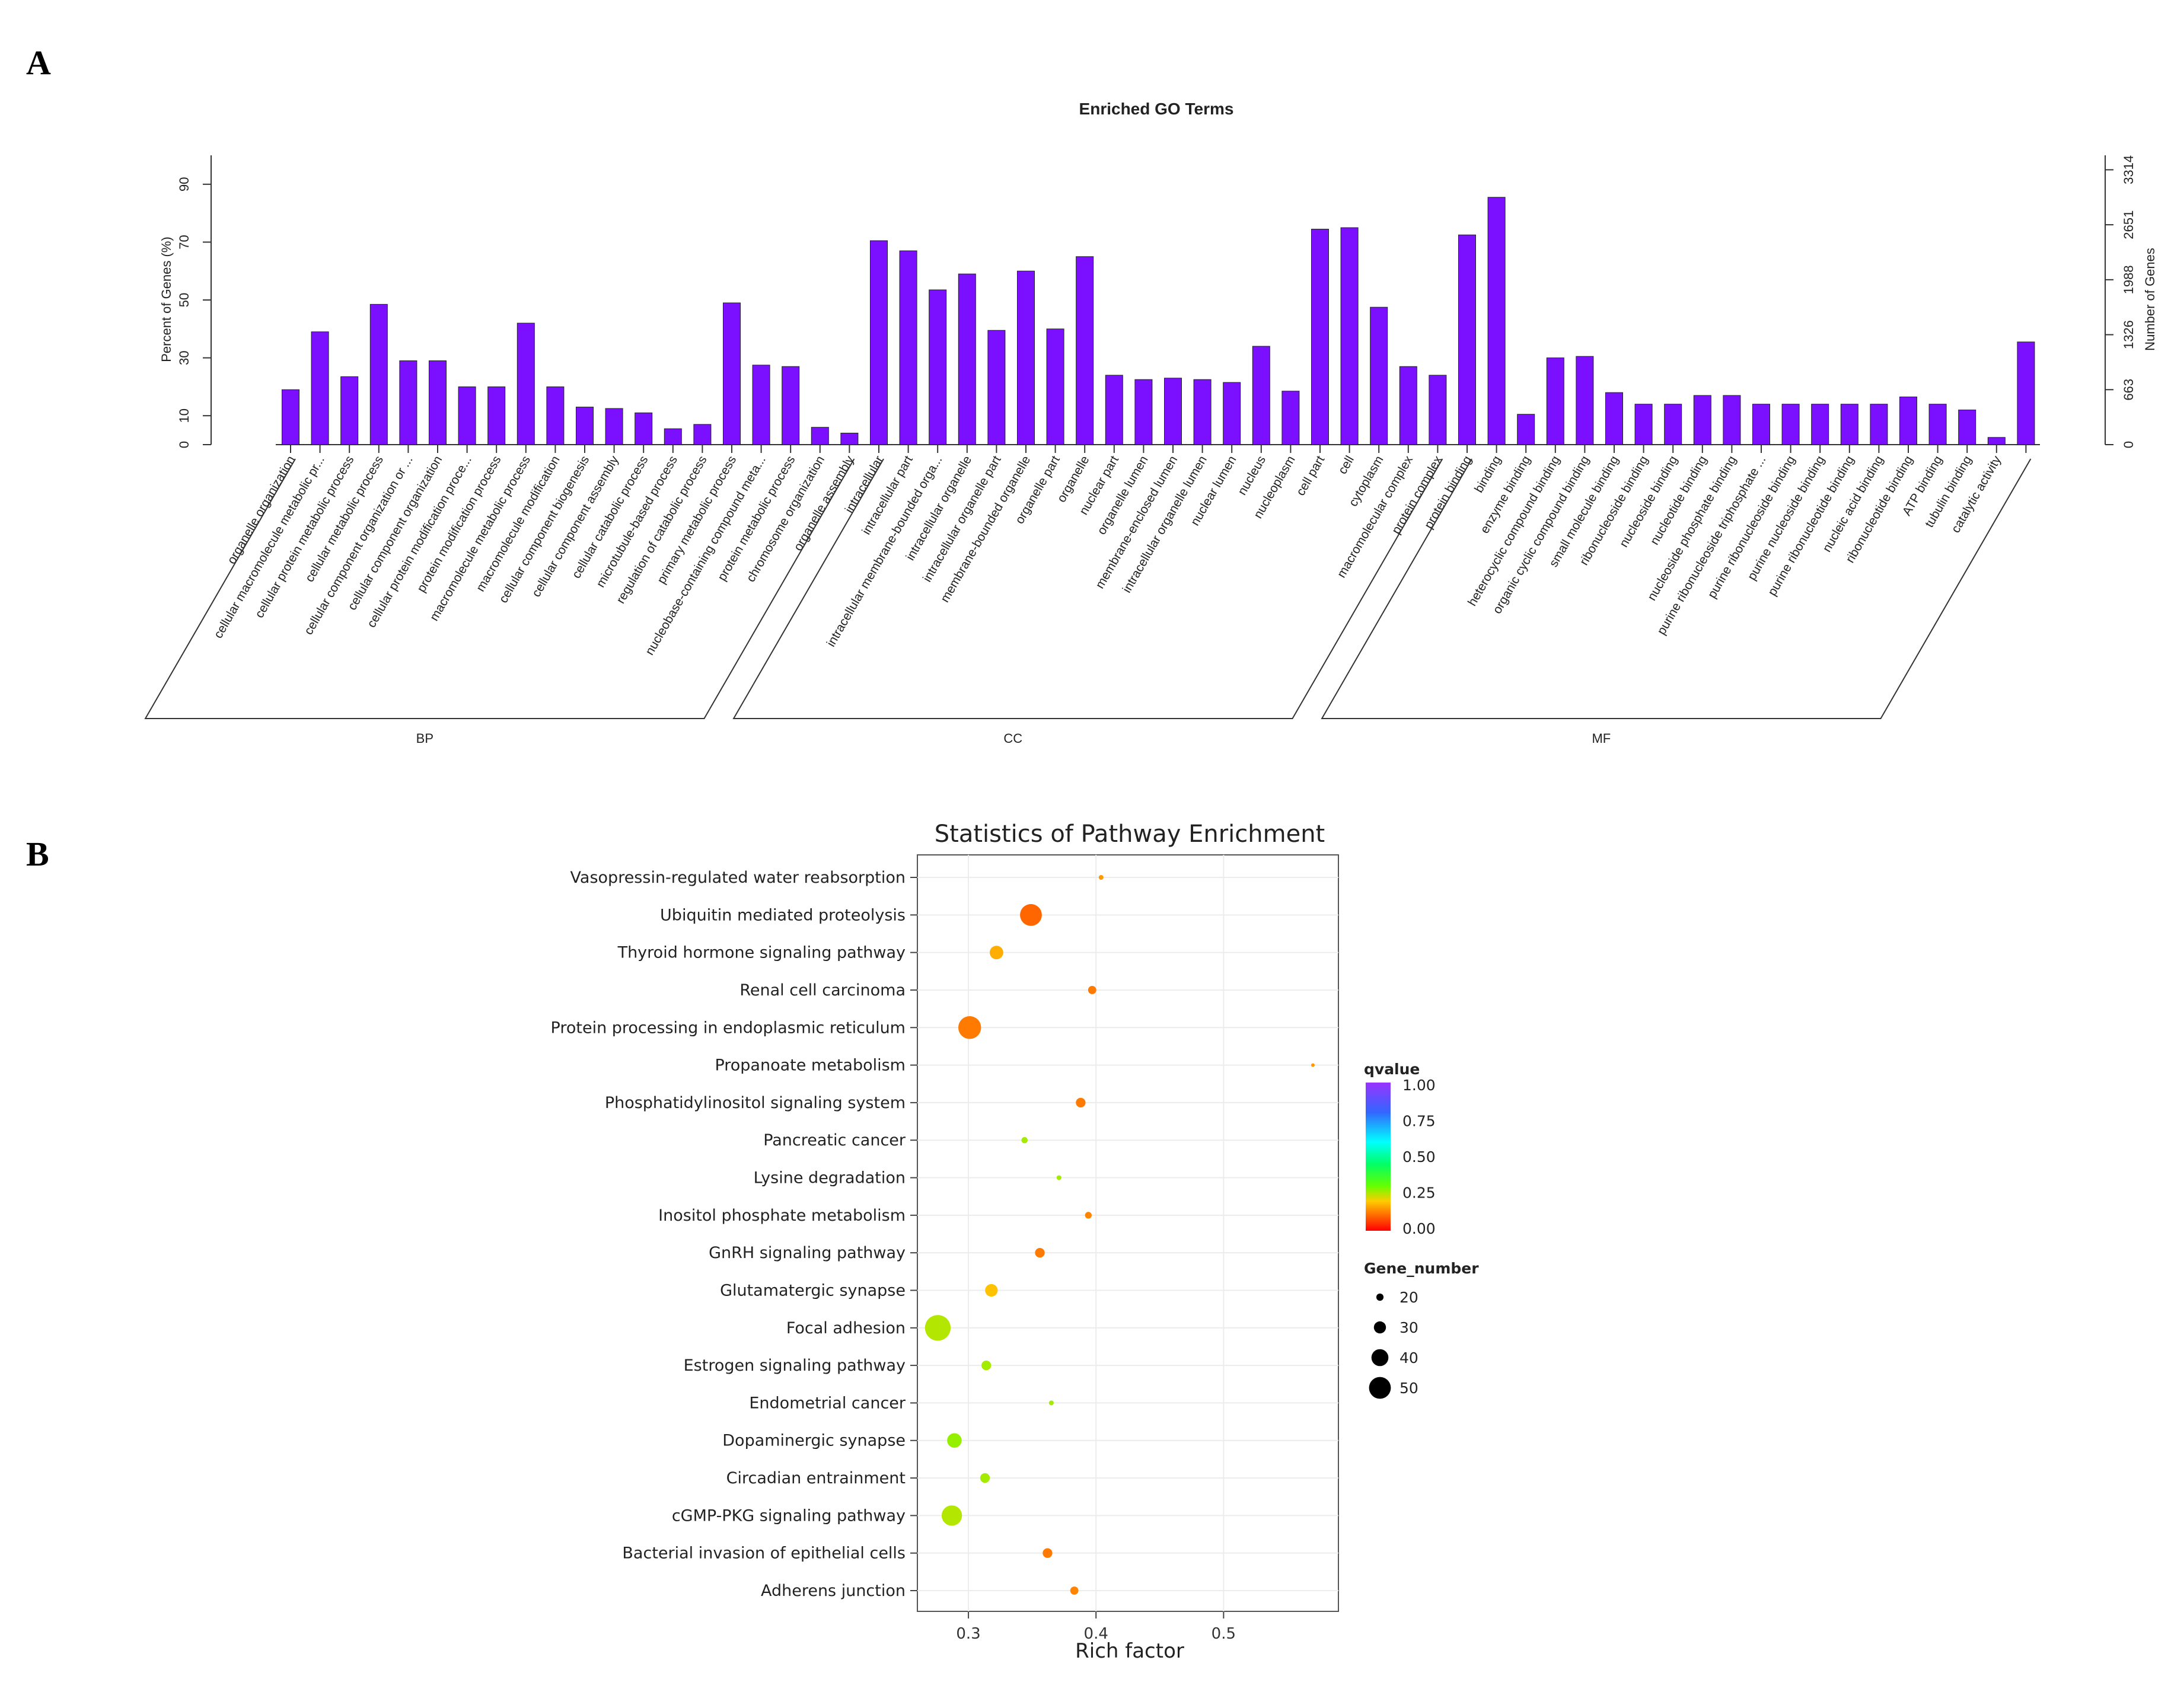  What do you see at coordinates (185, 444) in the screenshot?
I see `chart-a-left-tick-label: 0` at bounding box center [185, 444].